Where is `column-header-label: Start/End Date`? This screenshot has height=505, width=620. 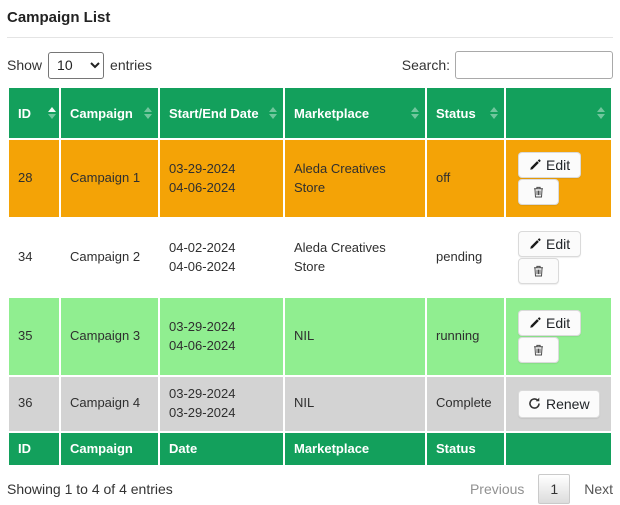
column-header-label: Start/End Date is located at coordinates (214, 113).